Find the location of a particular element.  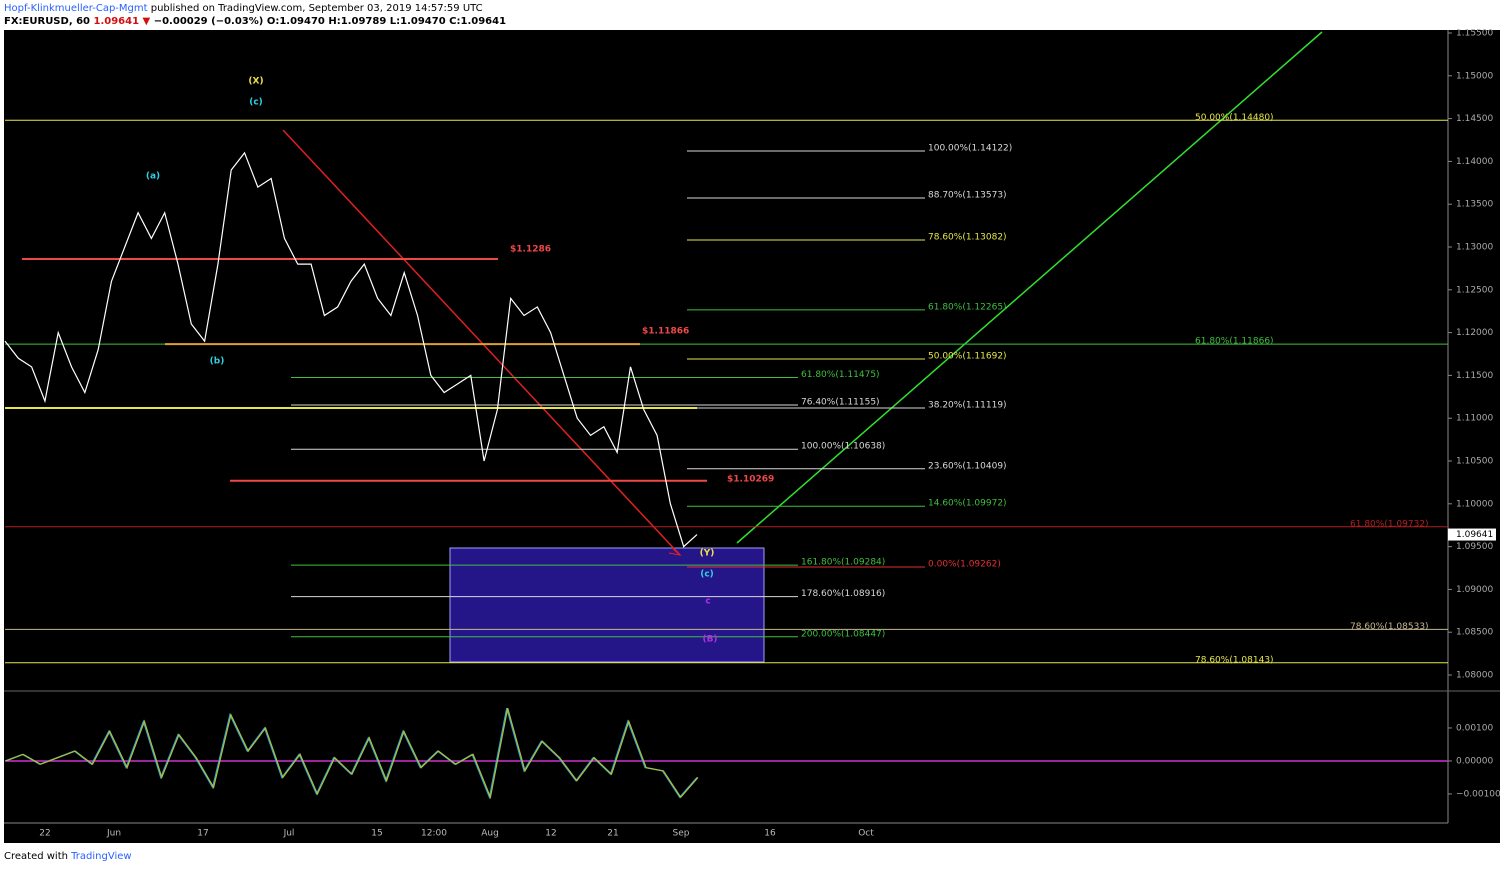

fib-label: 50.00%(1.11692) is located at coordinates (967, 356).